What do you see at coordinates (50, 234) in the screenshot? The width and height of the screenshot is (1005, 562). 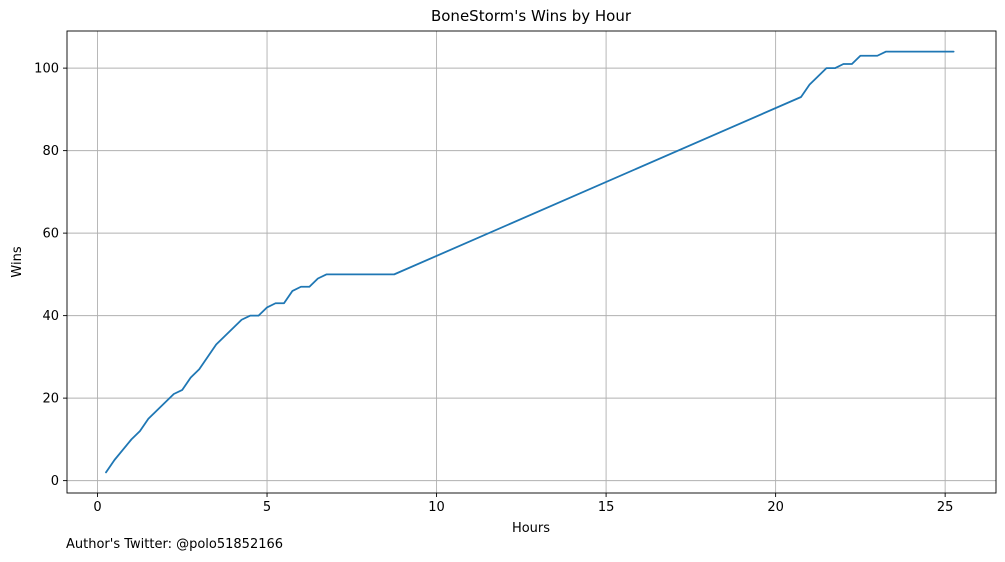 I see `y-tick-label: 60` at bounding box center [50, 234].